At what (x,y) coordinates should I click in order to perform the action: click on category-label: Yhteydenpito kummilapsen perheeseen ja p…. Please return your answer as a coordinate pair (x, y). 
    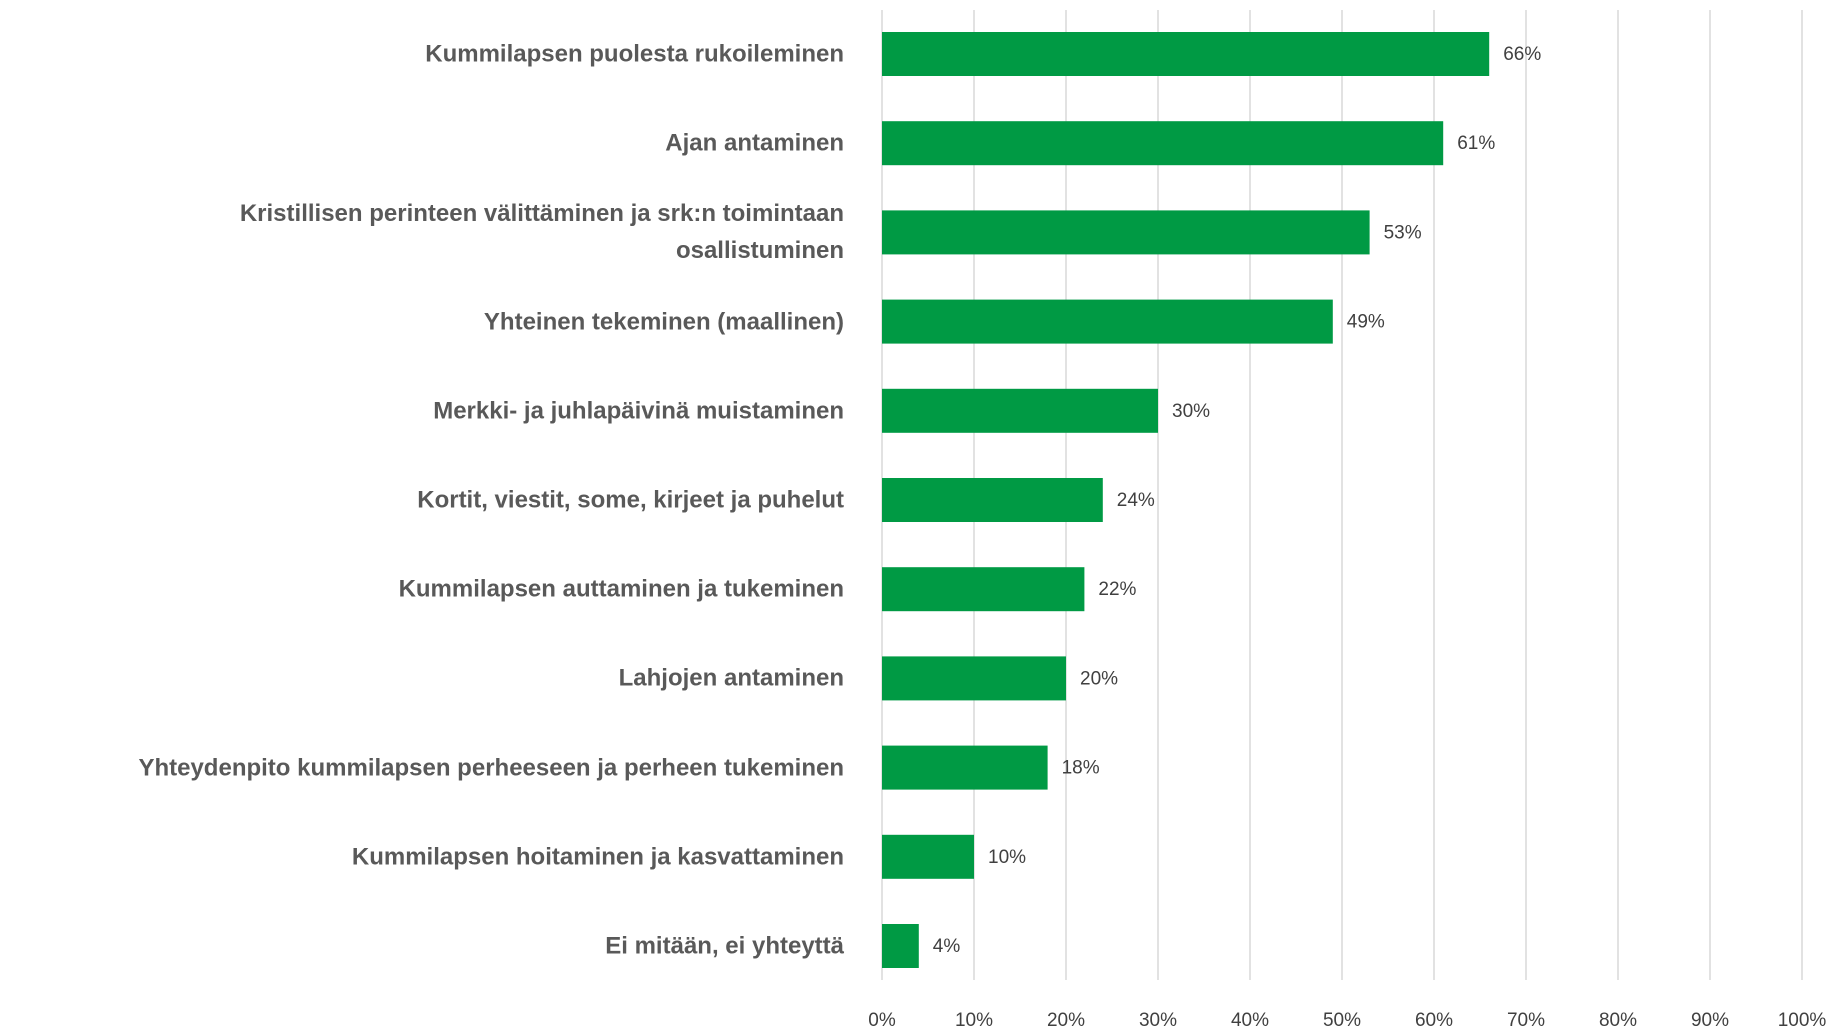
    Looking at the image, I should click on (491, 768).